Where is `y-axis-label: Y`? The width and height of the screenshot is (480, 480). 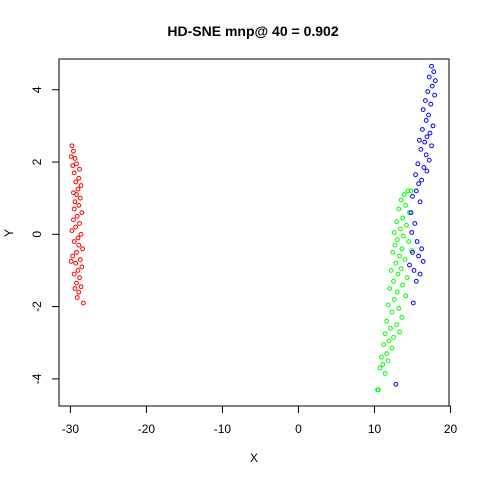 y-axis-label: Y is located at coordinates (9, 233).